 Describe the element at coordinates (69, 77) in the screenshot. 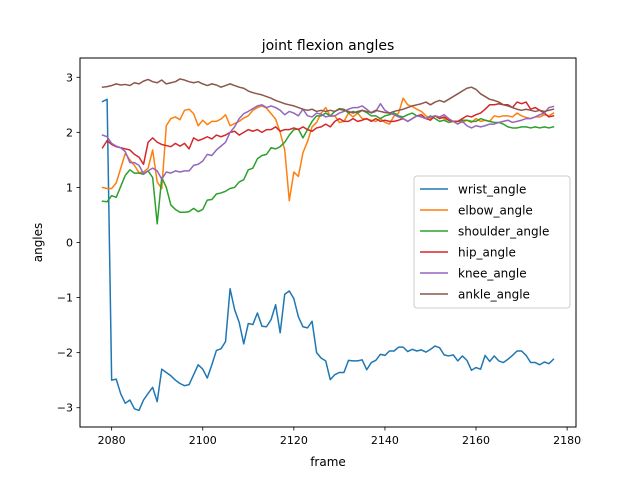

I see `y-tick-label: 3` at that location.